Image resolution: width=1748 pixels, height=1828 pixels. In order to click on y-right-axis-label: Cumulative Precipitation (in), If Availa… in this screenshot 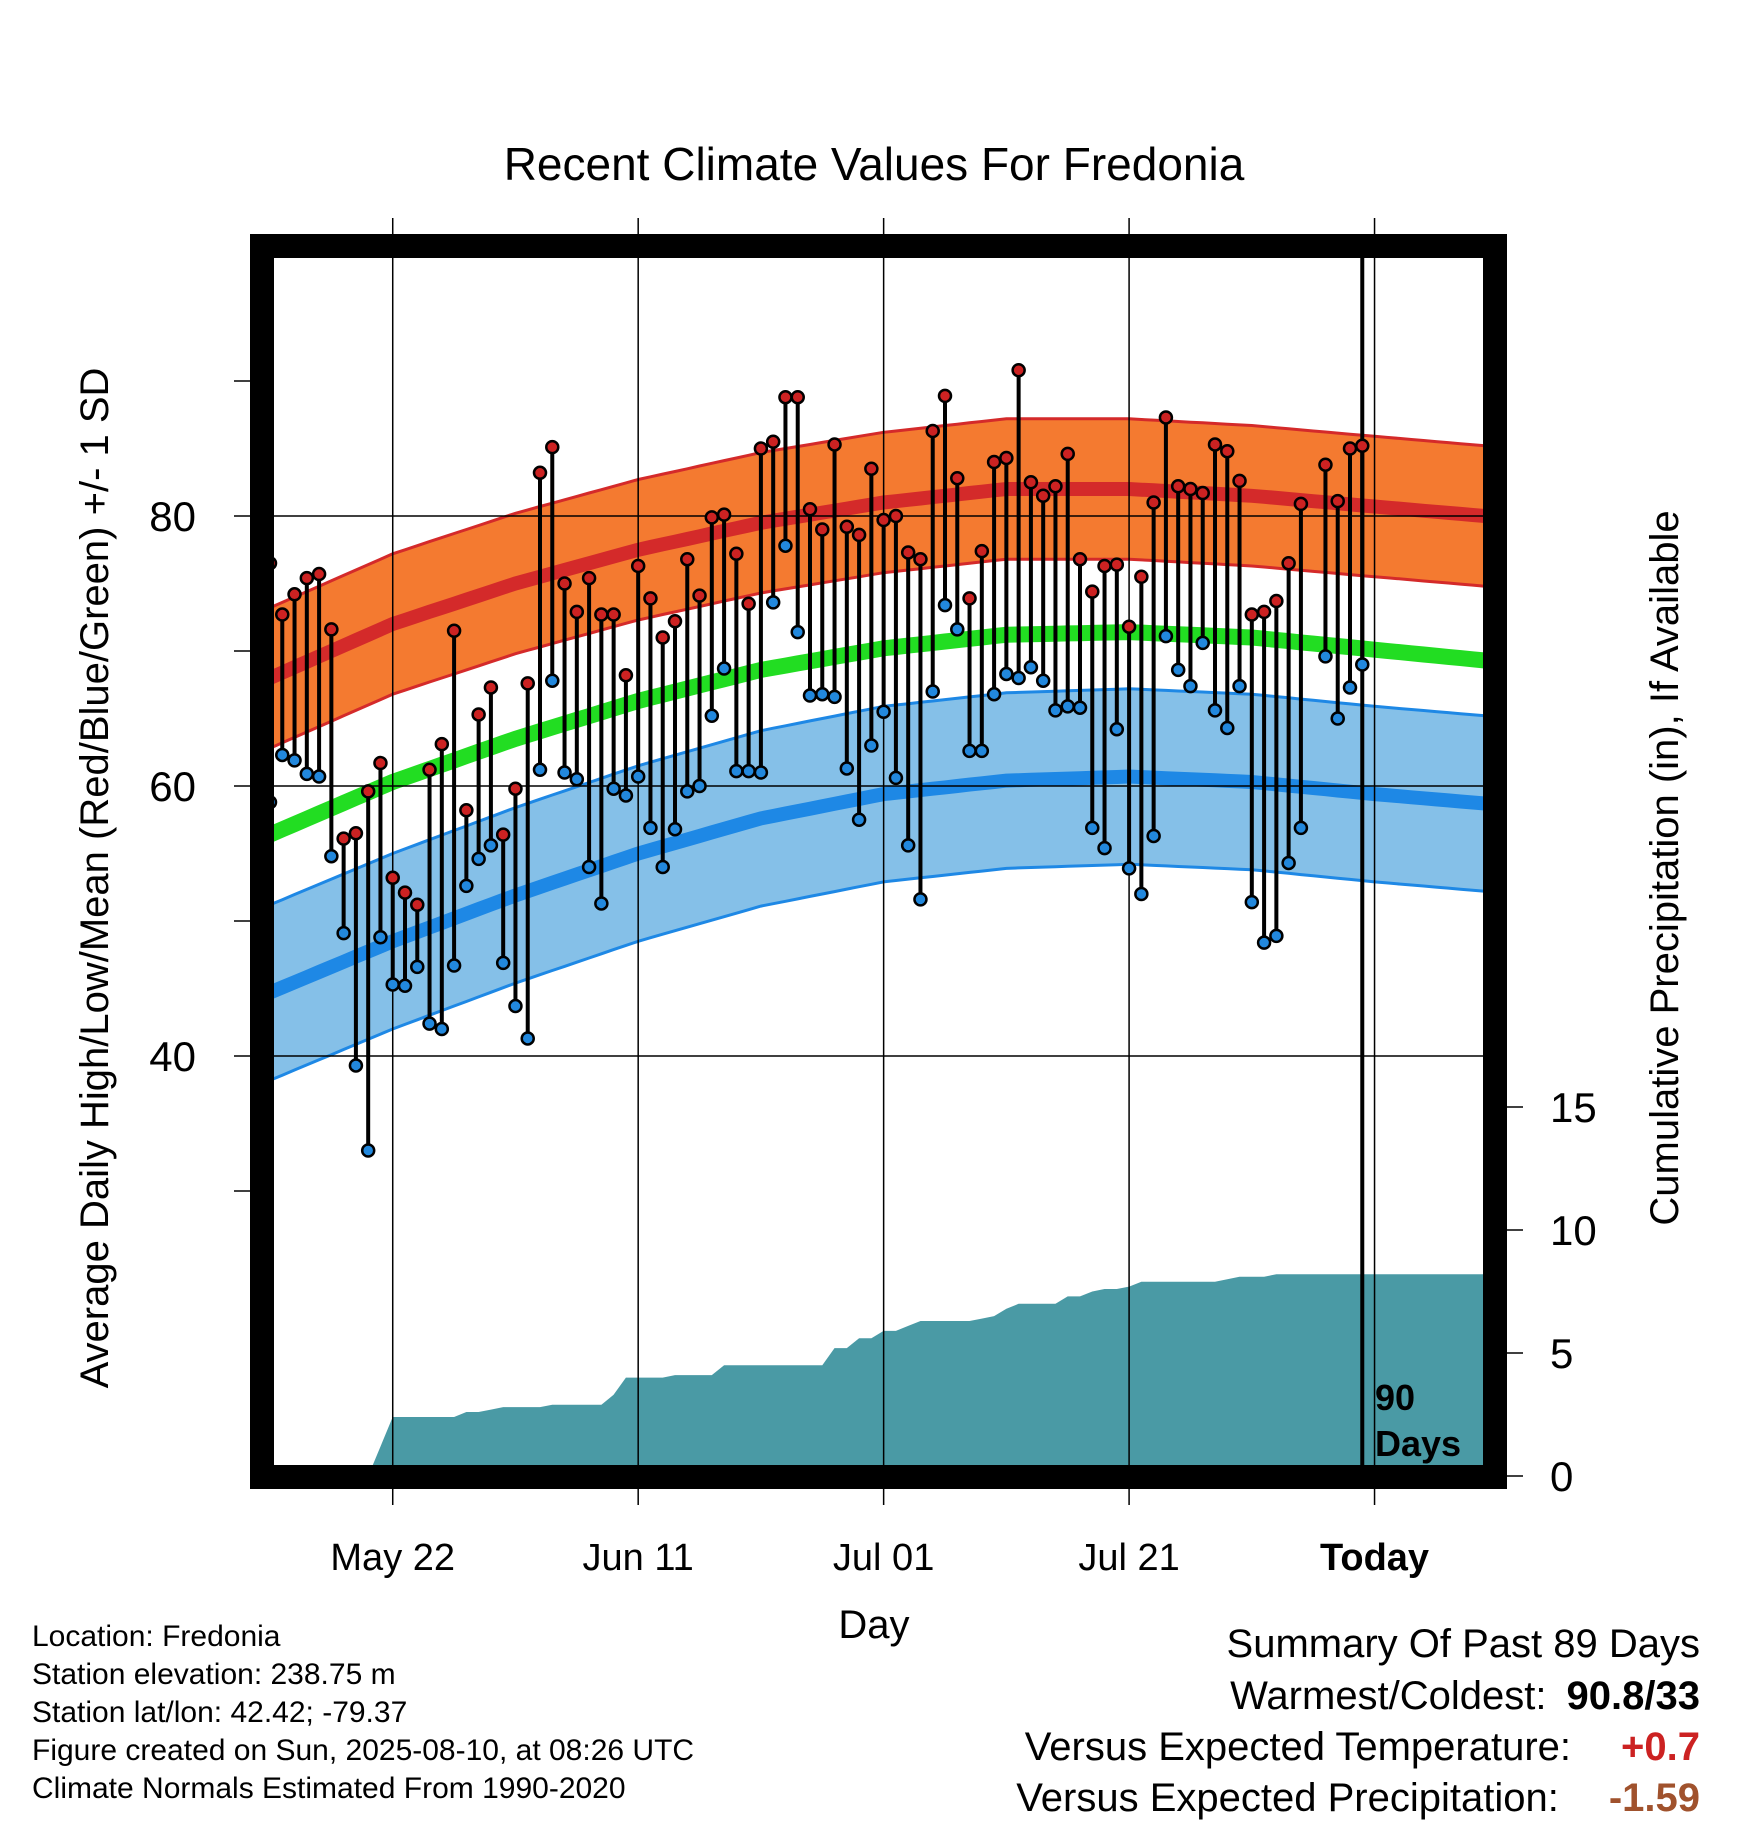, I will do `click(1665, 867)`.